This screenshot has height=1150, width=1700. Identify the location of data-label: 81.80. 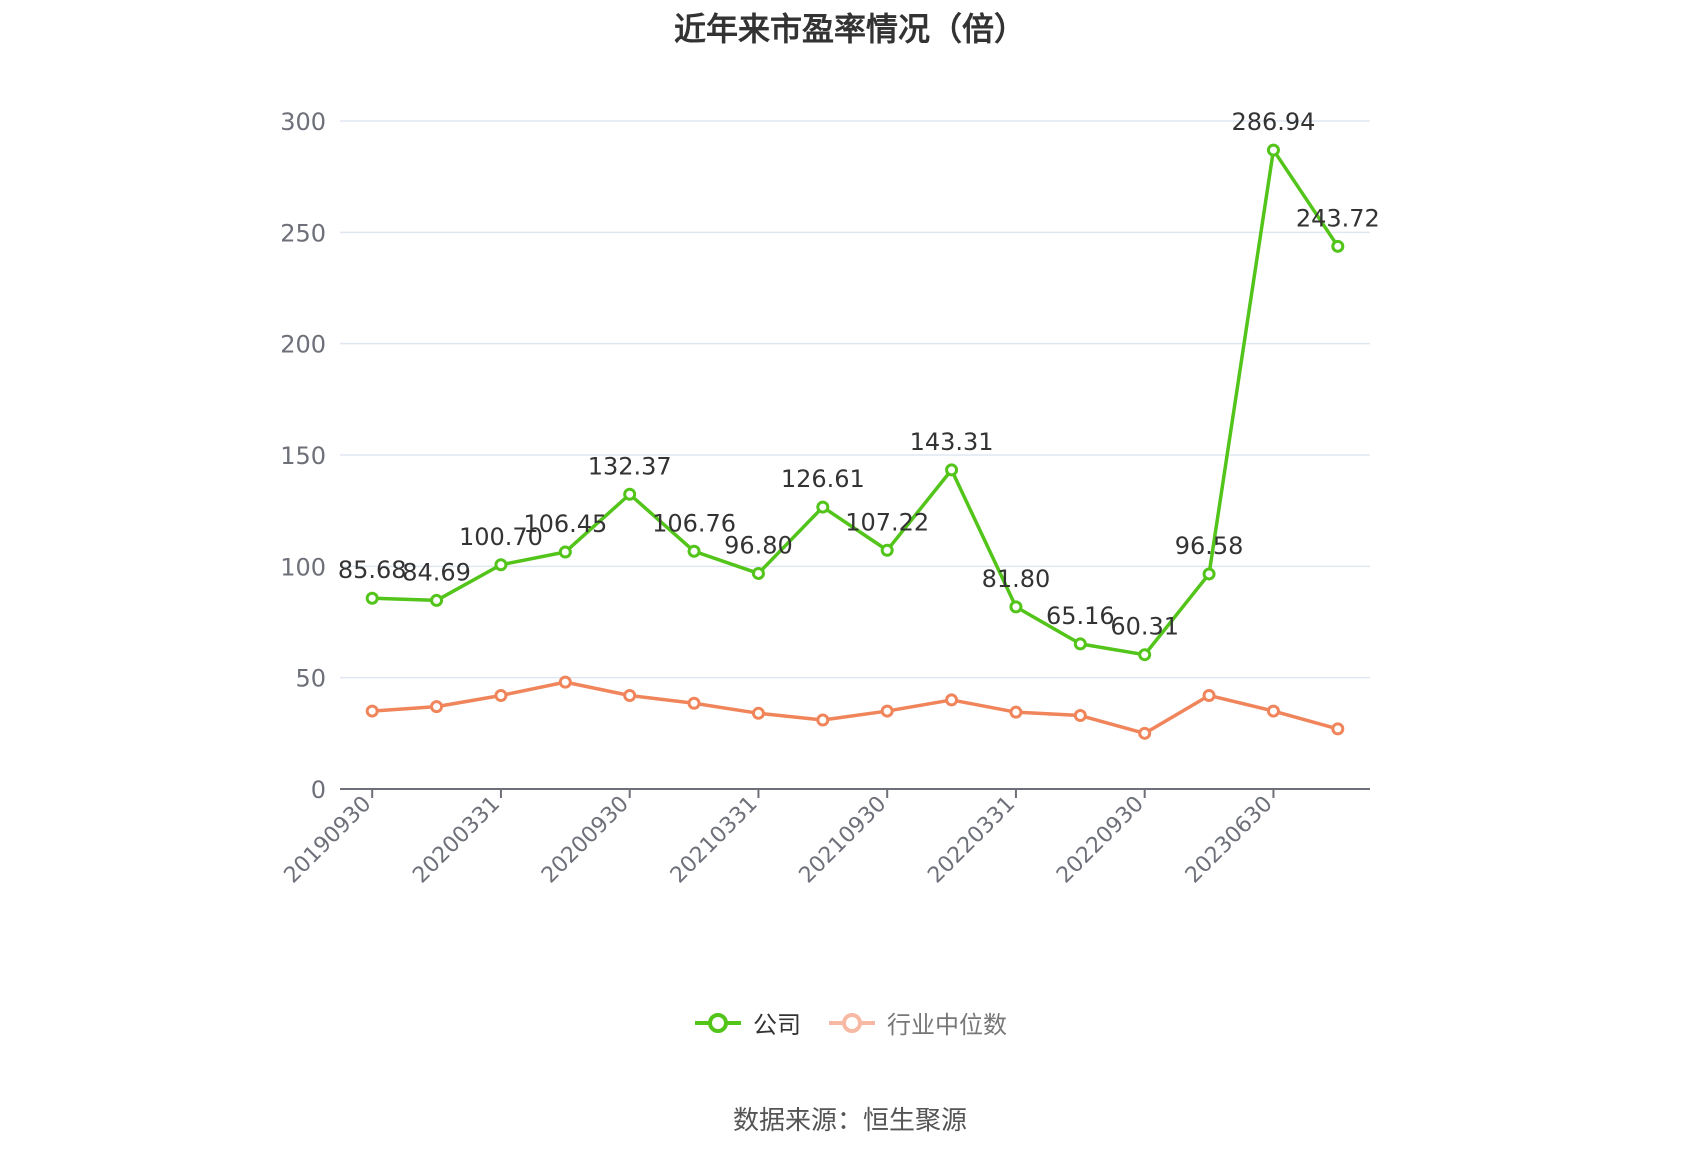
(1016, 579).